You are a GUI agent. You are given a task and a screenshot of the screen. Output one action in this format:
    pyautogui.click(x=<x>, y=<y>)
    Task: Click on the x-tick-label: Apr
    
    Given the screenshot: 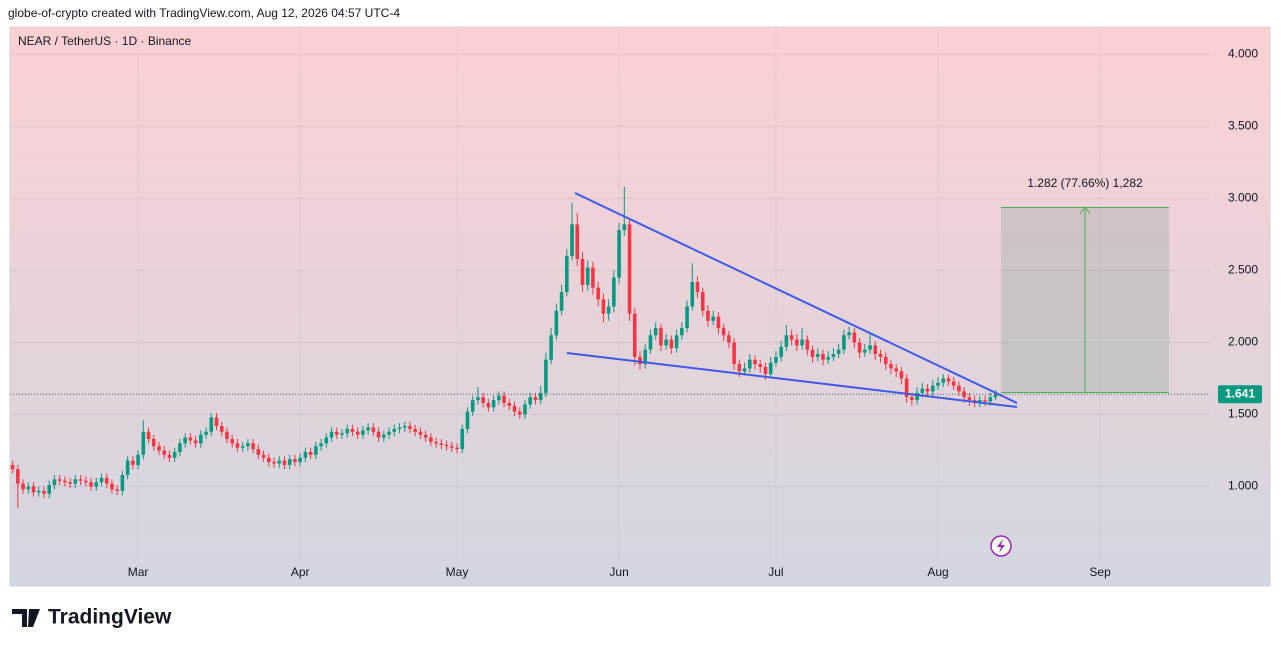 What is the action you would take?
    pyautogui.click(x=300, y=572)
    